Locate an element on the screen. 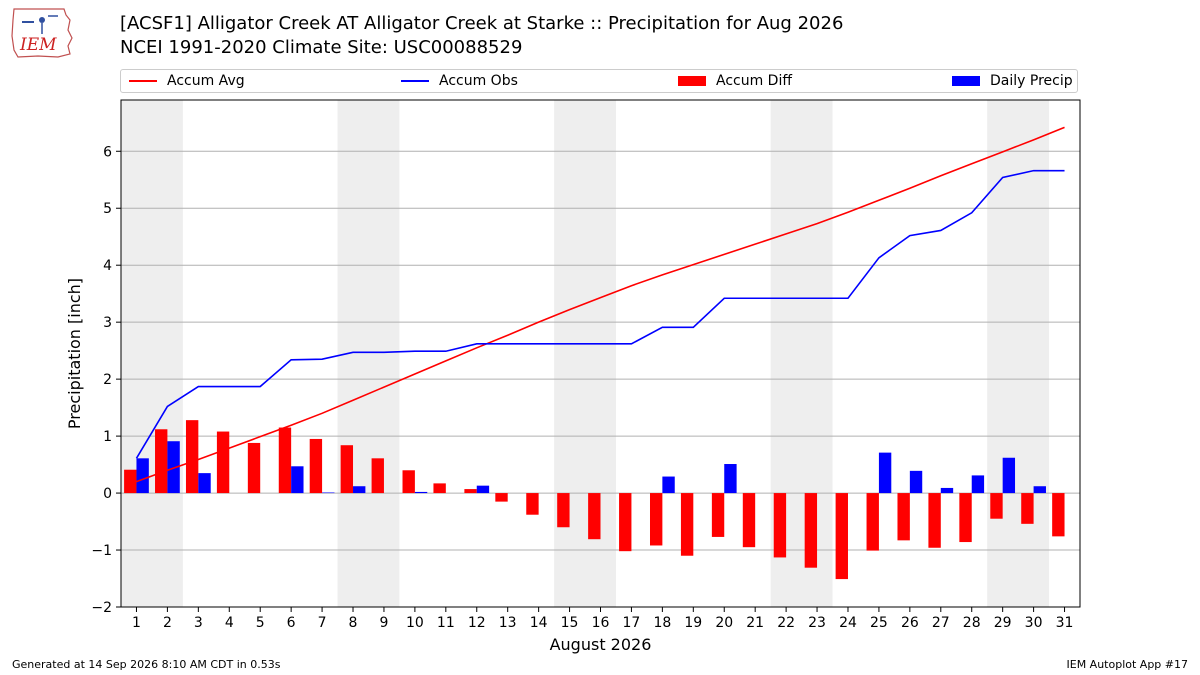 This screenshot has width=1200, height=675. legend-item-accum-avg: Accum Avg is located at coordinates (187, 82).